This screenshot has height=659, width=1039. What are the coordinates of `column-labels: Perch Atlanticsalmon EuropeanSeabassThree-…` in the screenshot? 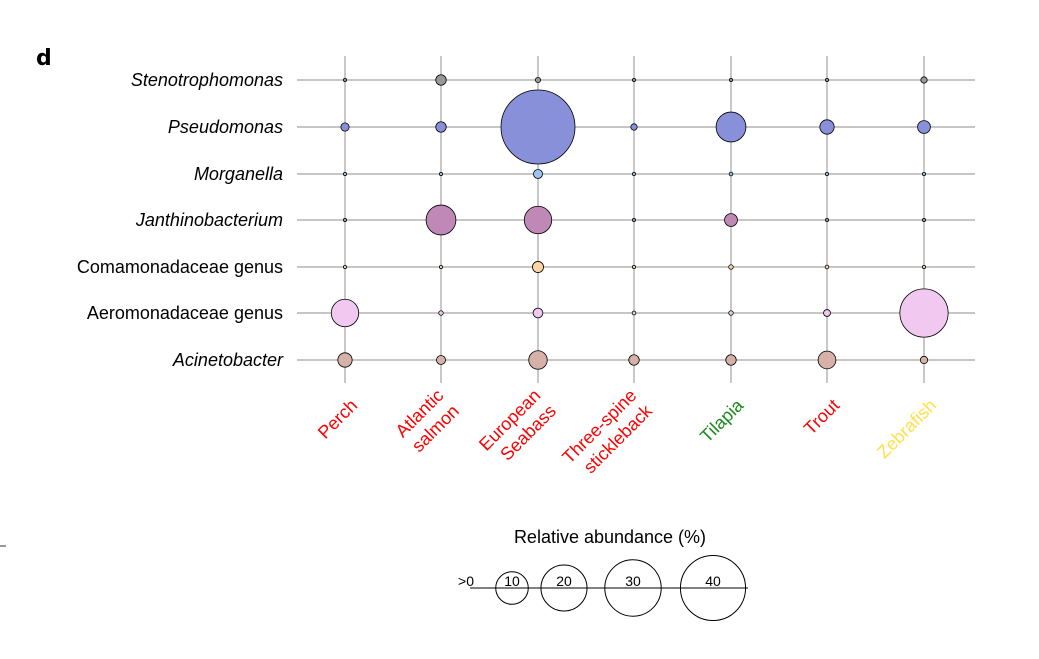 It's located at (627, 434).